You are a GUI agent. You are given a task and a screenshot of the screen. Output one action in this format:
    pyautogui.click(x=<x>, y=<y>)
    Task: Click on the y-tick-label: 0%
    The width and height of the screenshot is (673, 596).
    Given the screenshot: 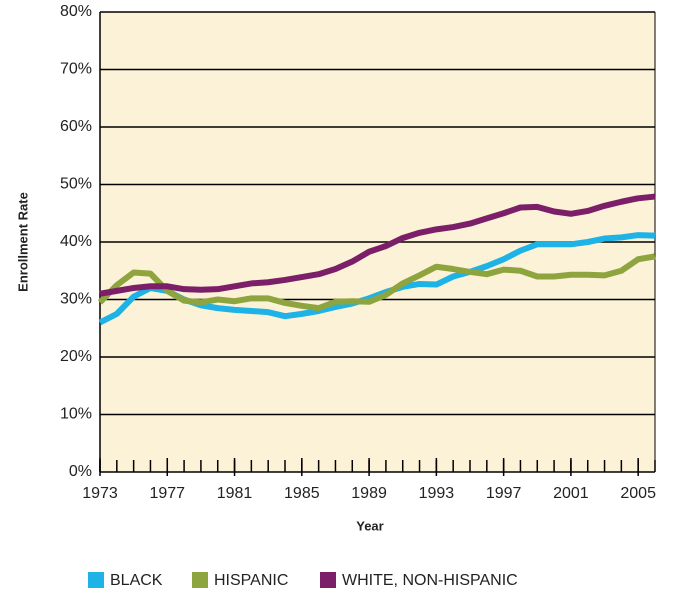 What is the action you would take?
    pyautogui.click(x=80, y=471)
    